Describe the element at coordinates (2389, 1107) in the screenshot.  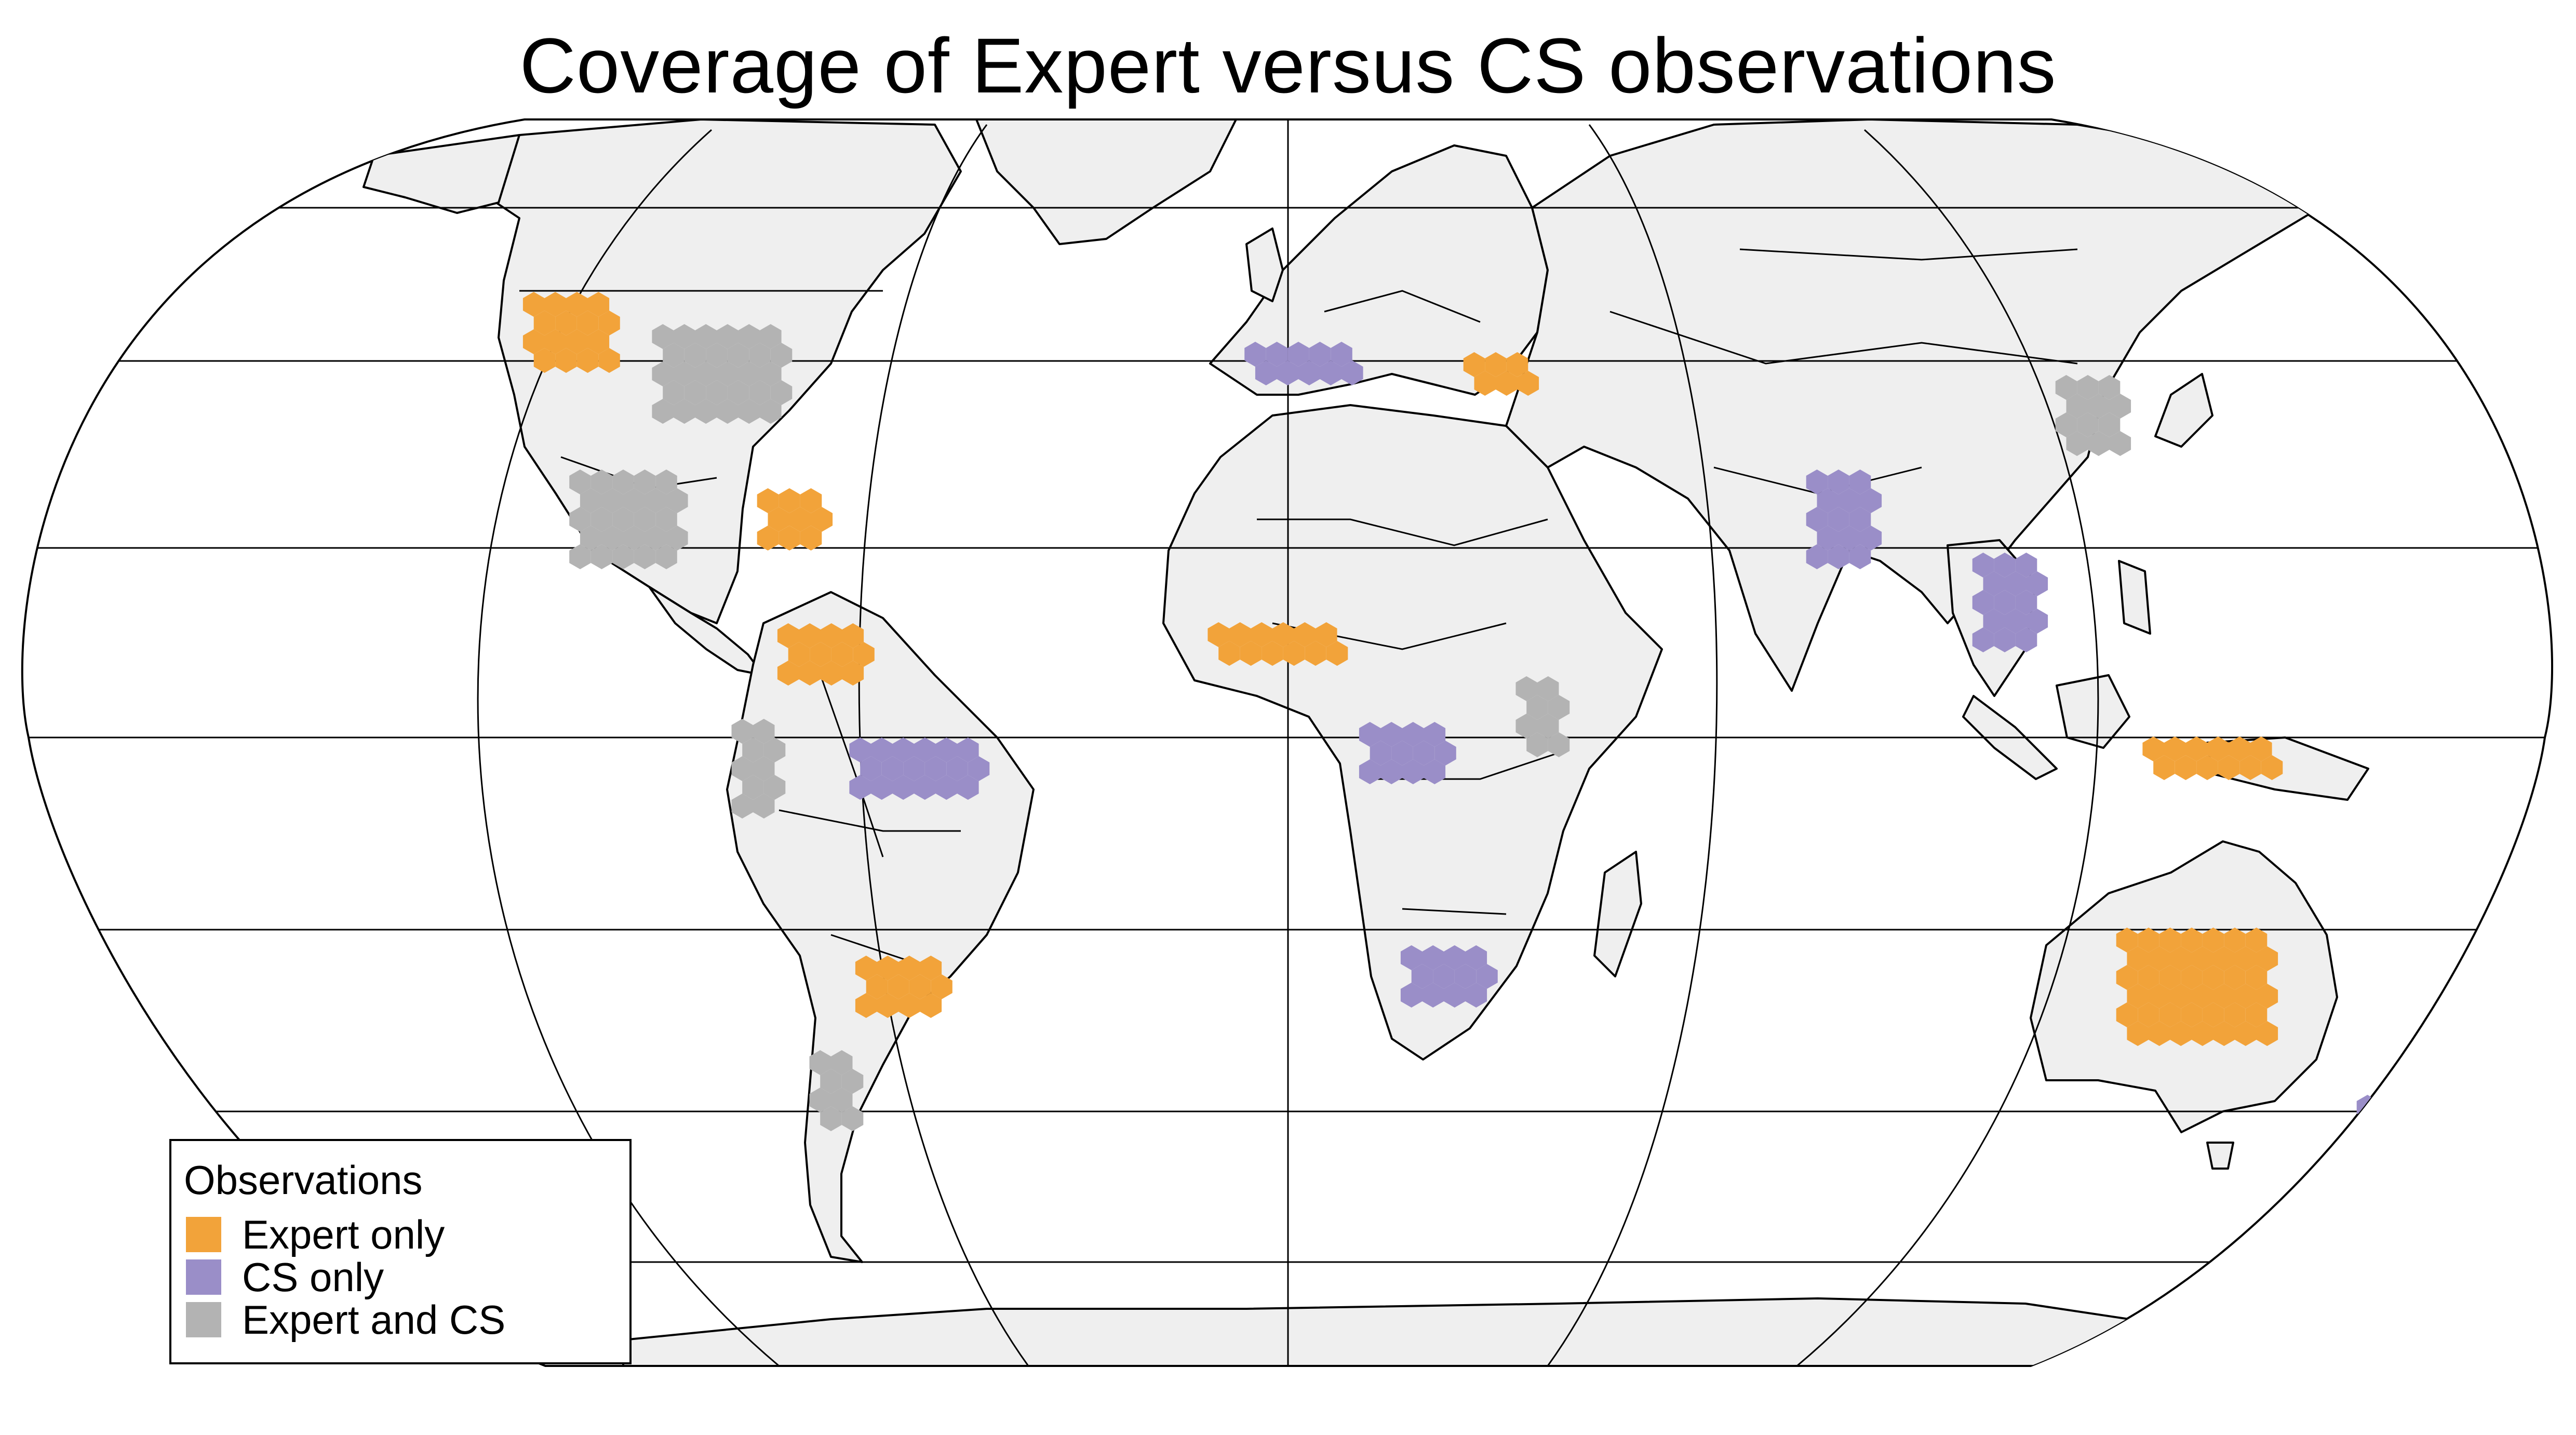
I see `coverage-hex-new-zealand` at that location.